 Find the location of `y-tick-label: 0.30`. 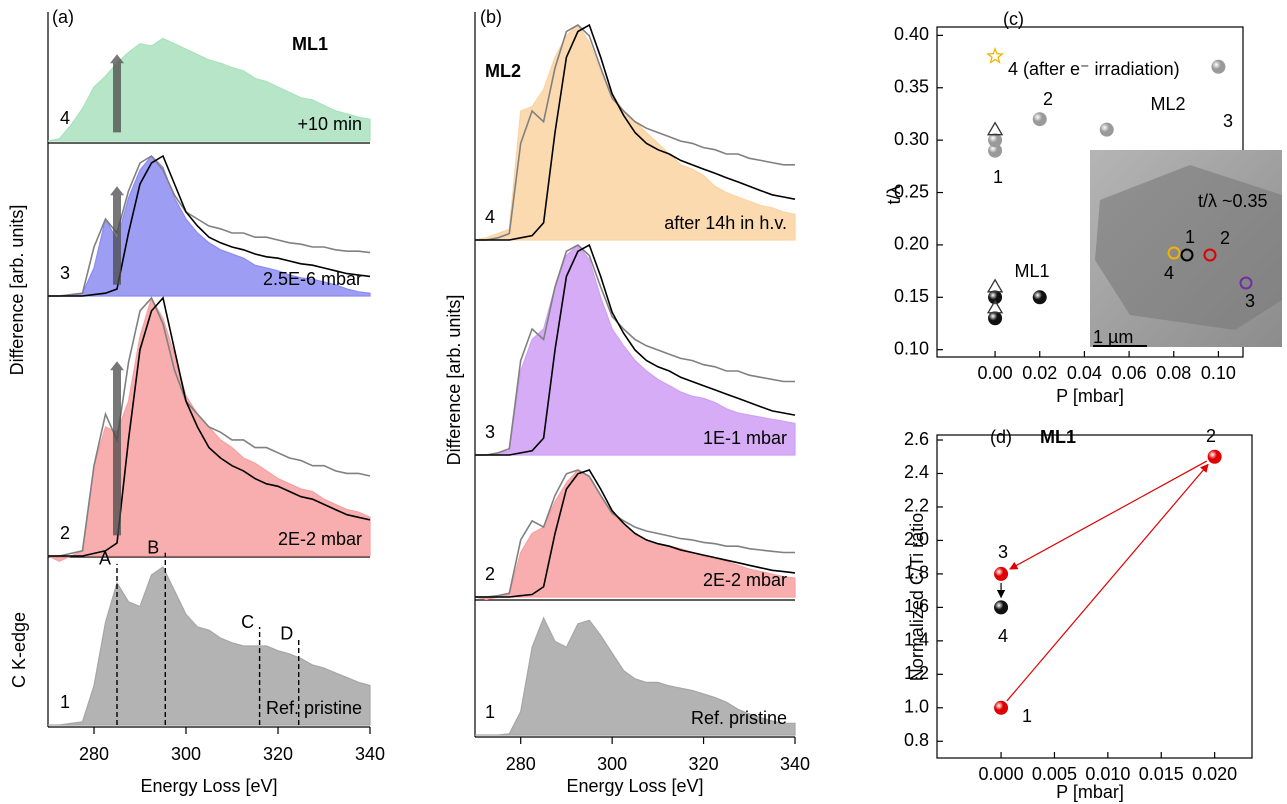

y-tick-label: 0.30 is located at coordinates (911, 139).